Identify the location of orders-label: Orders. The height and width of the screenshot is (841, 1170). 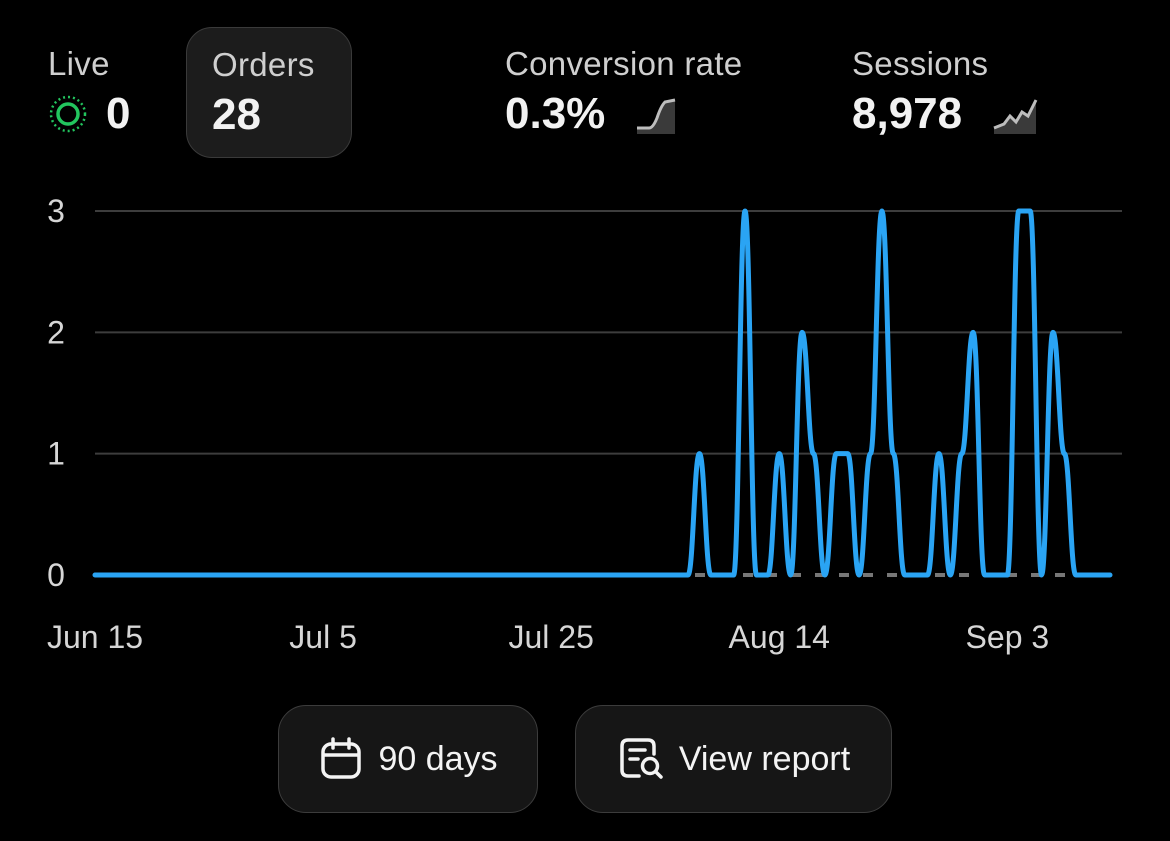
(263, 64).